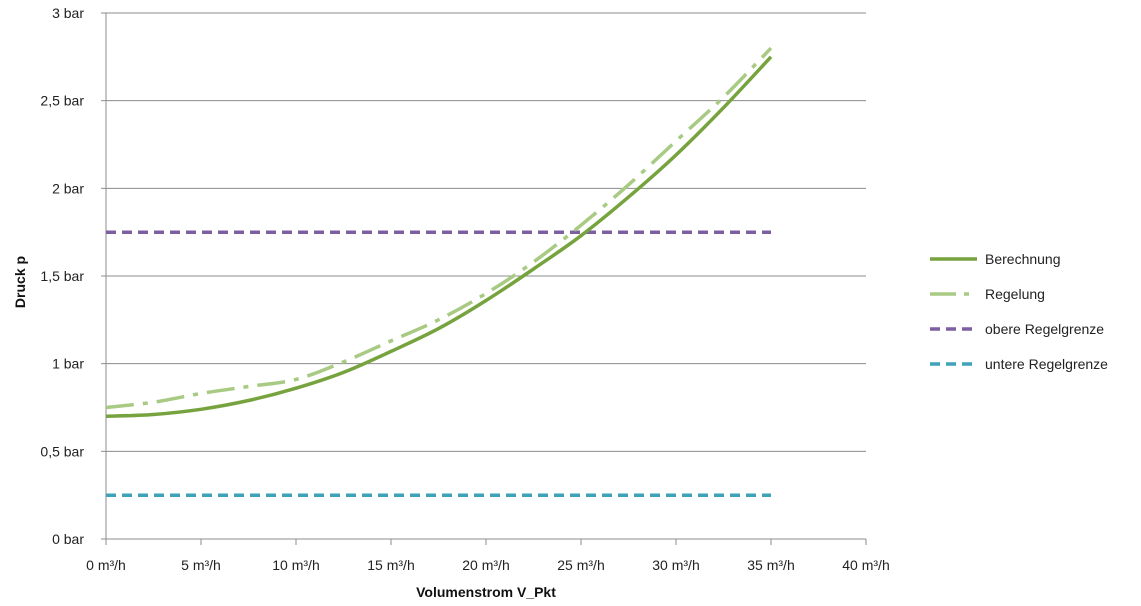 The height and width of the screenshot is (606, 1141). I want to click on y-tick-label: 1 bar, so click(68, 364).